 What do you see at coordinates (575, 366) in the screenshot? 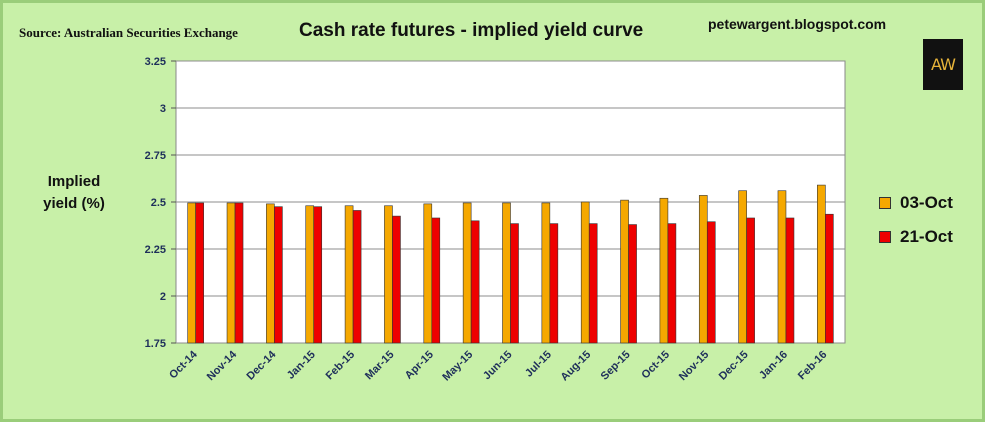
I see `x-tick-label: Aug-15` at bounding box center [575, 366].